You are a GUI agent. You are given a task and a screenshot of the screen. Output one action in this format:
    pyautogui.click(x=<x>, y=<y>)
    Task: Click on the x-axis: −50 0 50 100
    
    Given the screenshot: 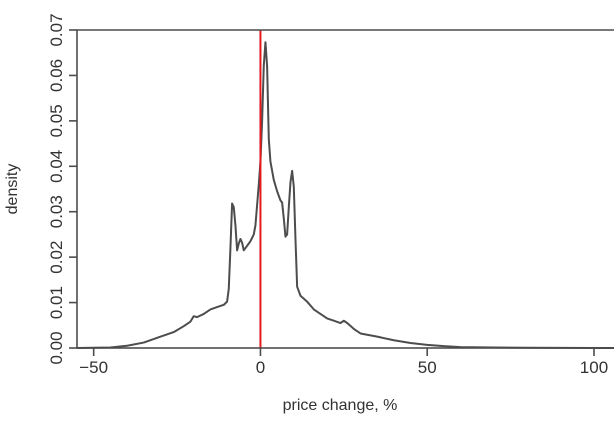 What is the action you would take?
    pyautogui.click(x=343, y=362)
    